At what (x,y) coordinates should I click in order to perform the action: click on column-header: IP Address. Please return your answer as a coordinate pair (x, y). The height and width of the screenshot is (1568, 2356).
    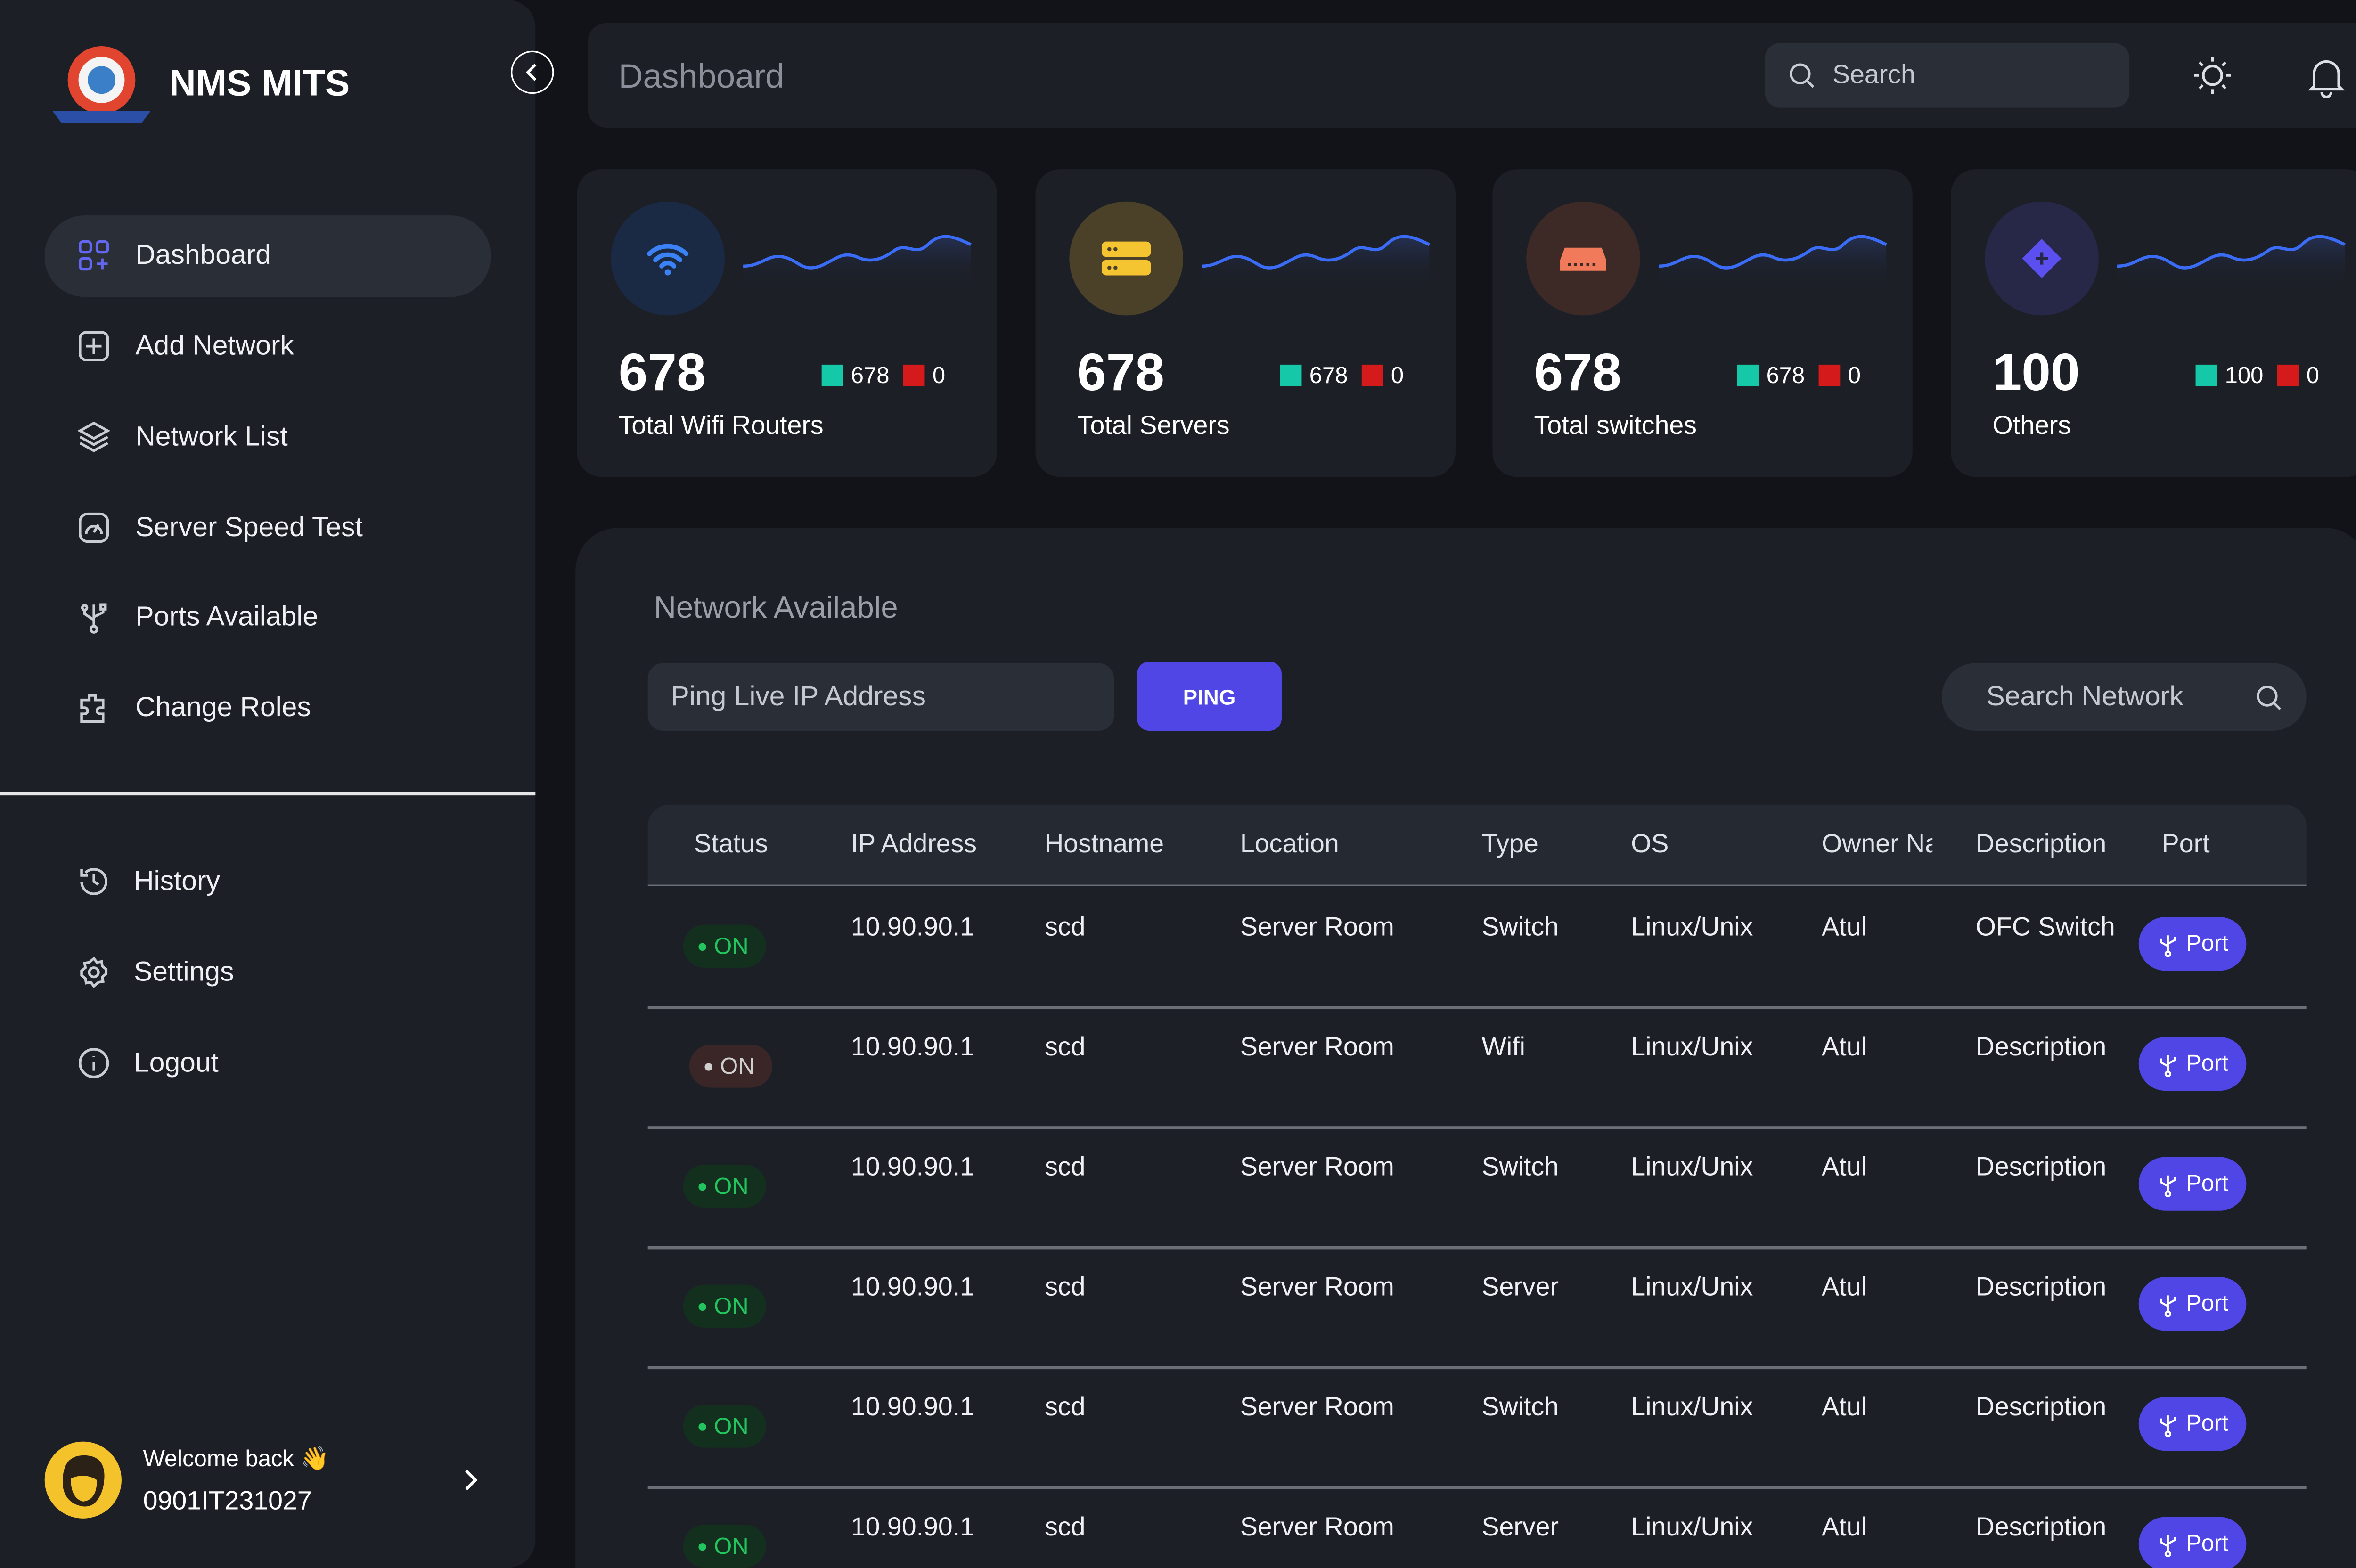
    Looking at the image, I should click on (914, 844).